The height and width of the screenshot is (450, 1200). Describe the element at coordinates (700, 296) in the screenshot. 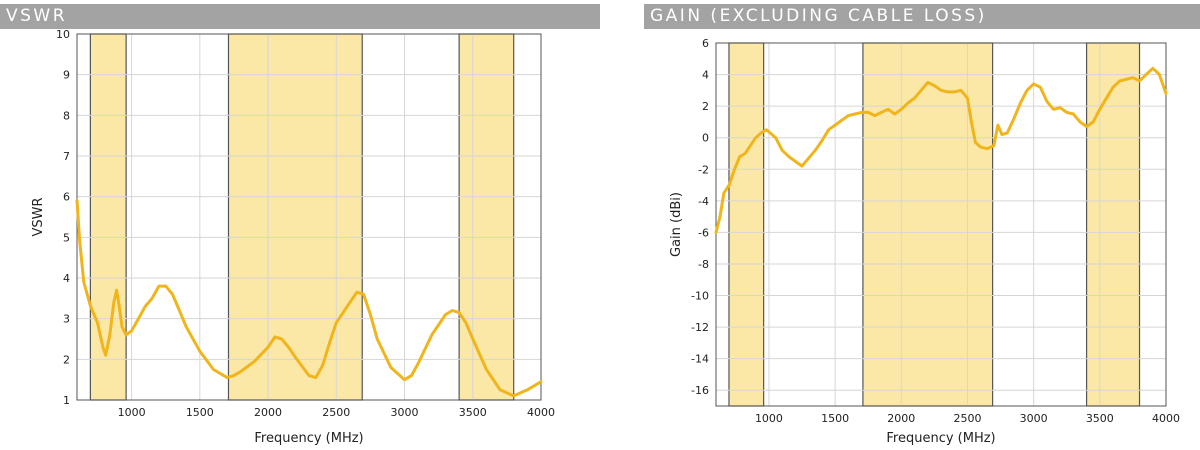

I see `gain-y-tick-label: -10` at that location.